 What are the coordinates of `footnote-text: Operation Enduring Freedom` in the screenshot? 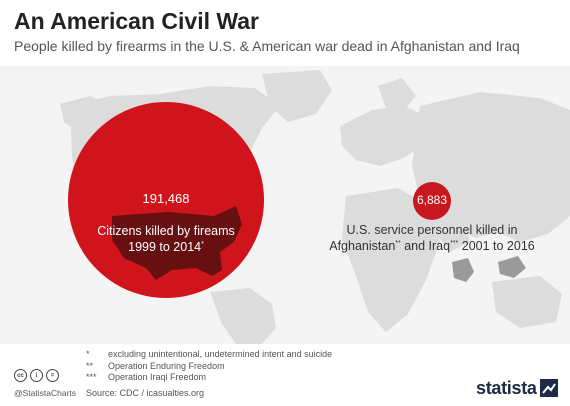 It's located at (166, 365).